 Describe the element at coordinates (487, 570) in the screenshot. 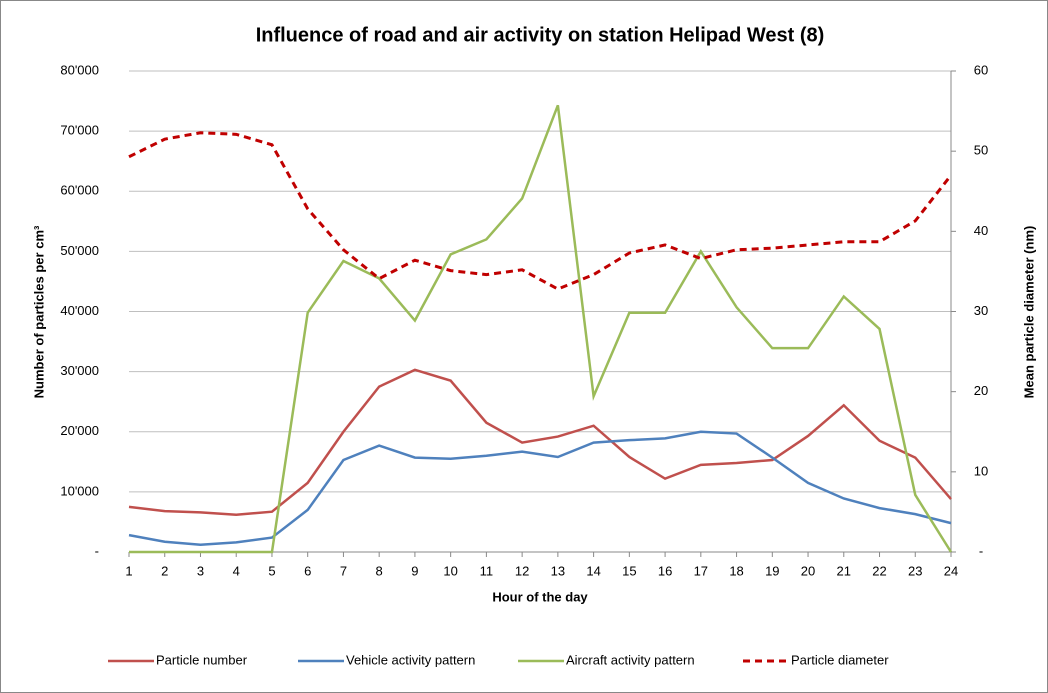

I see `x-tick-label: 11` at that location.